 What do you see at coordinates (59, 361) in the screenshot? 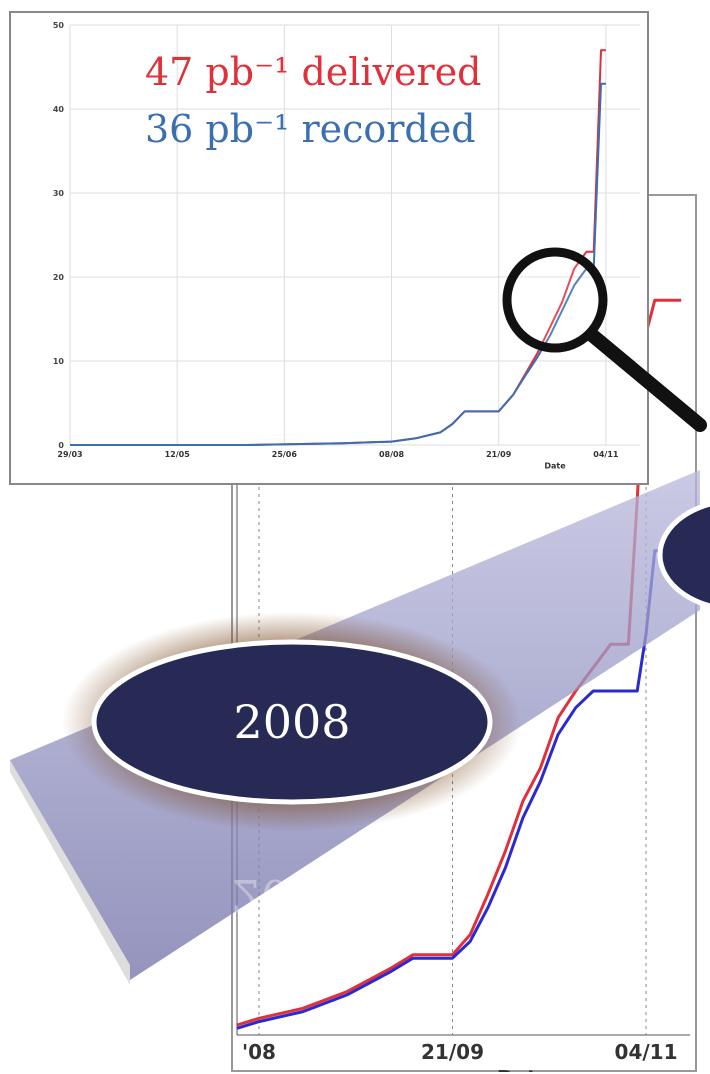
I see `y-tick-label: 10` at bounding box center [59, 361].